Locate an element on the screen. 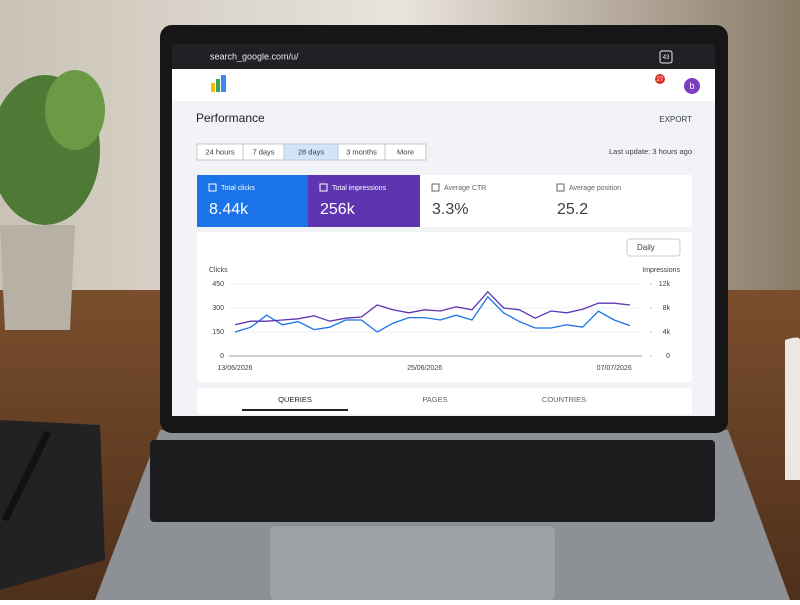 This screenshot has height=605, width=800. y-tick-label: 450 is located at coordinates (218, 284).